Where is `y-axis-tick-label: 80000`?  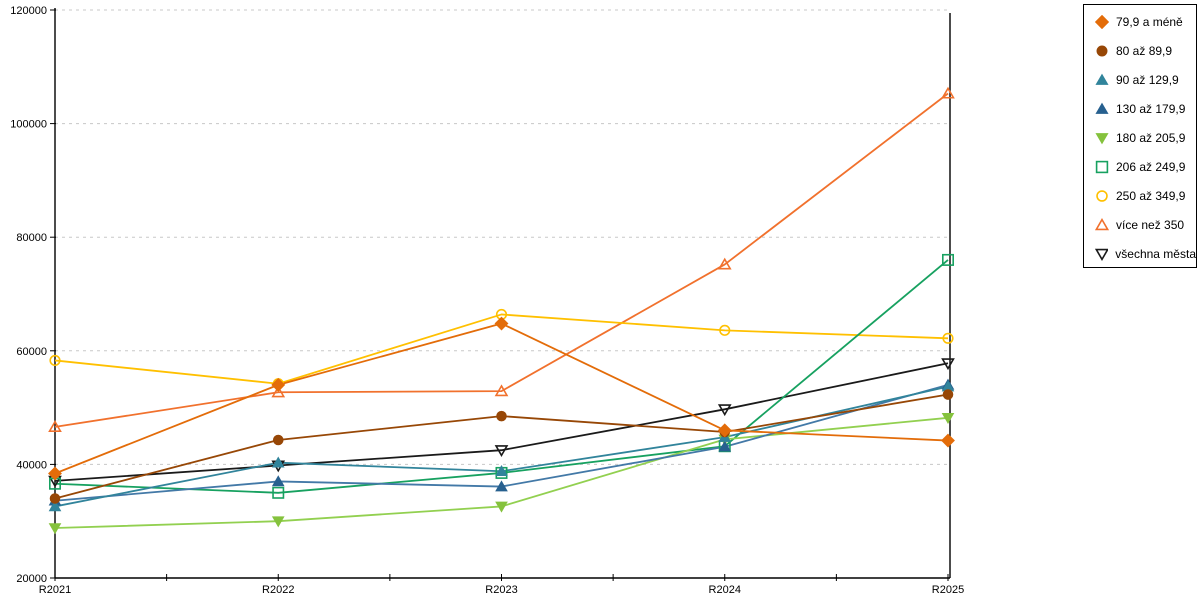
y-axis-tick-label: 80000 is located at coordinates (31, 238).